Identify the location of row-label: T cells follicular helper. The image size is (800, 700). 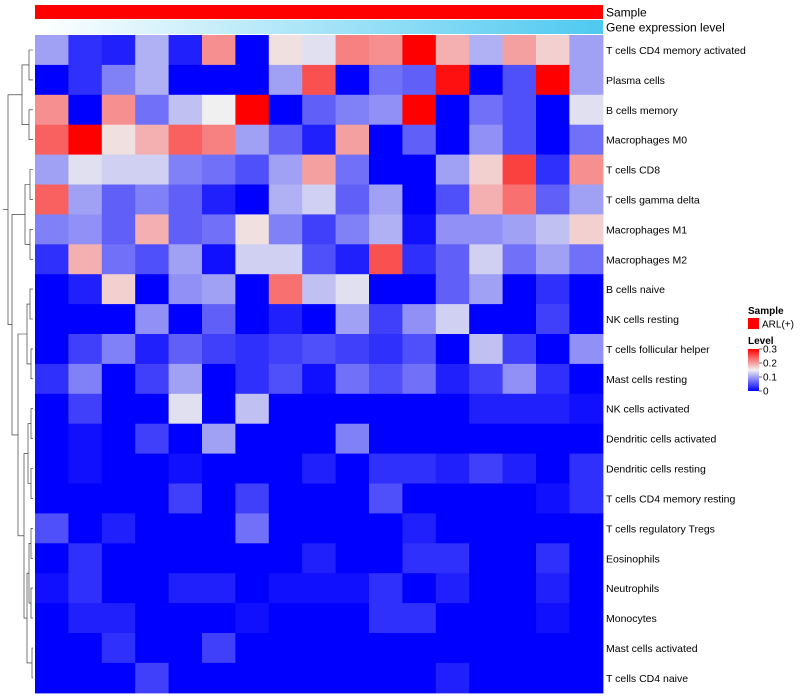
(658, 350).